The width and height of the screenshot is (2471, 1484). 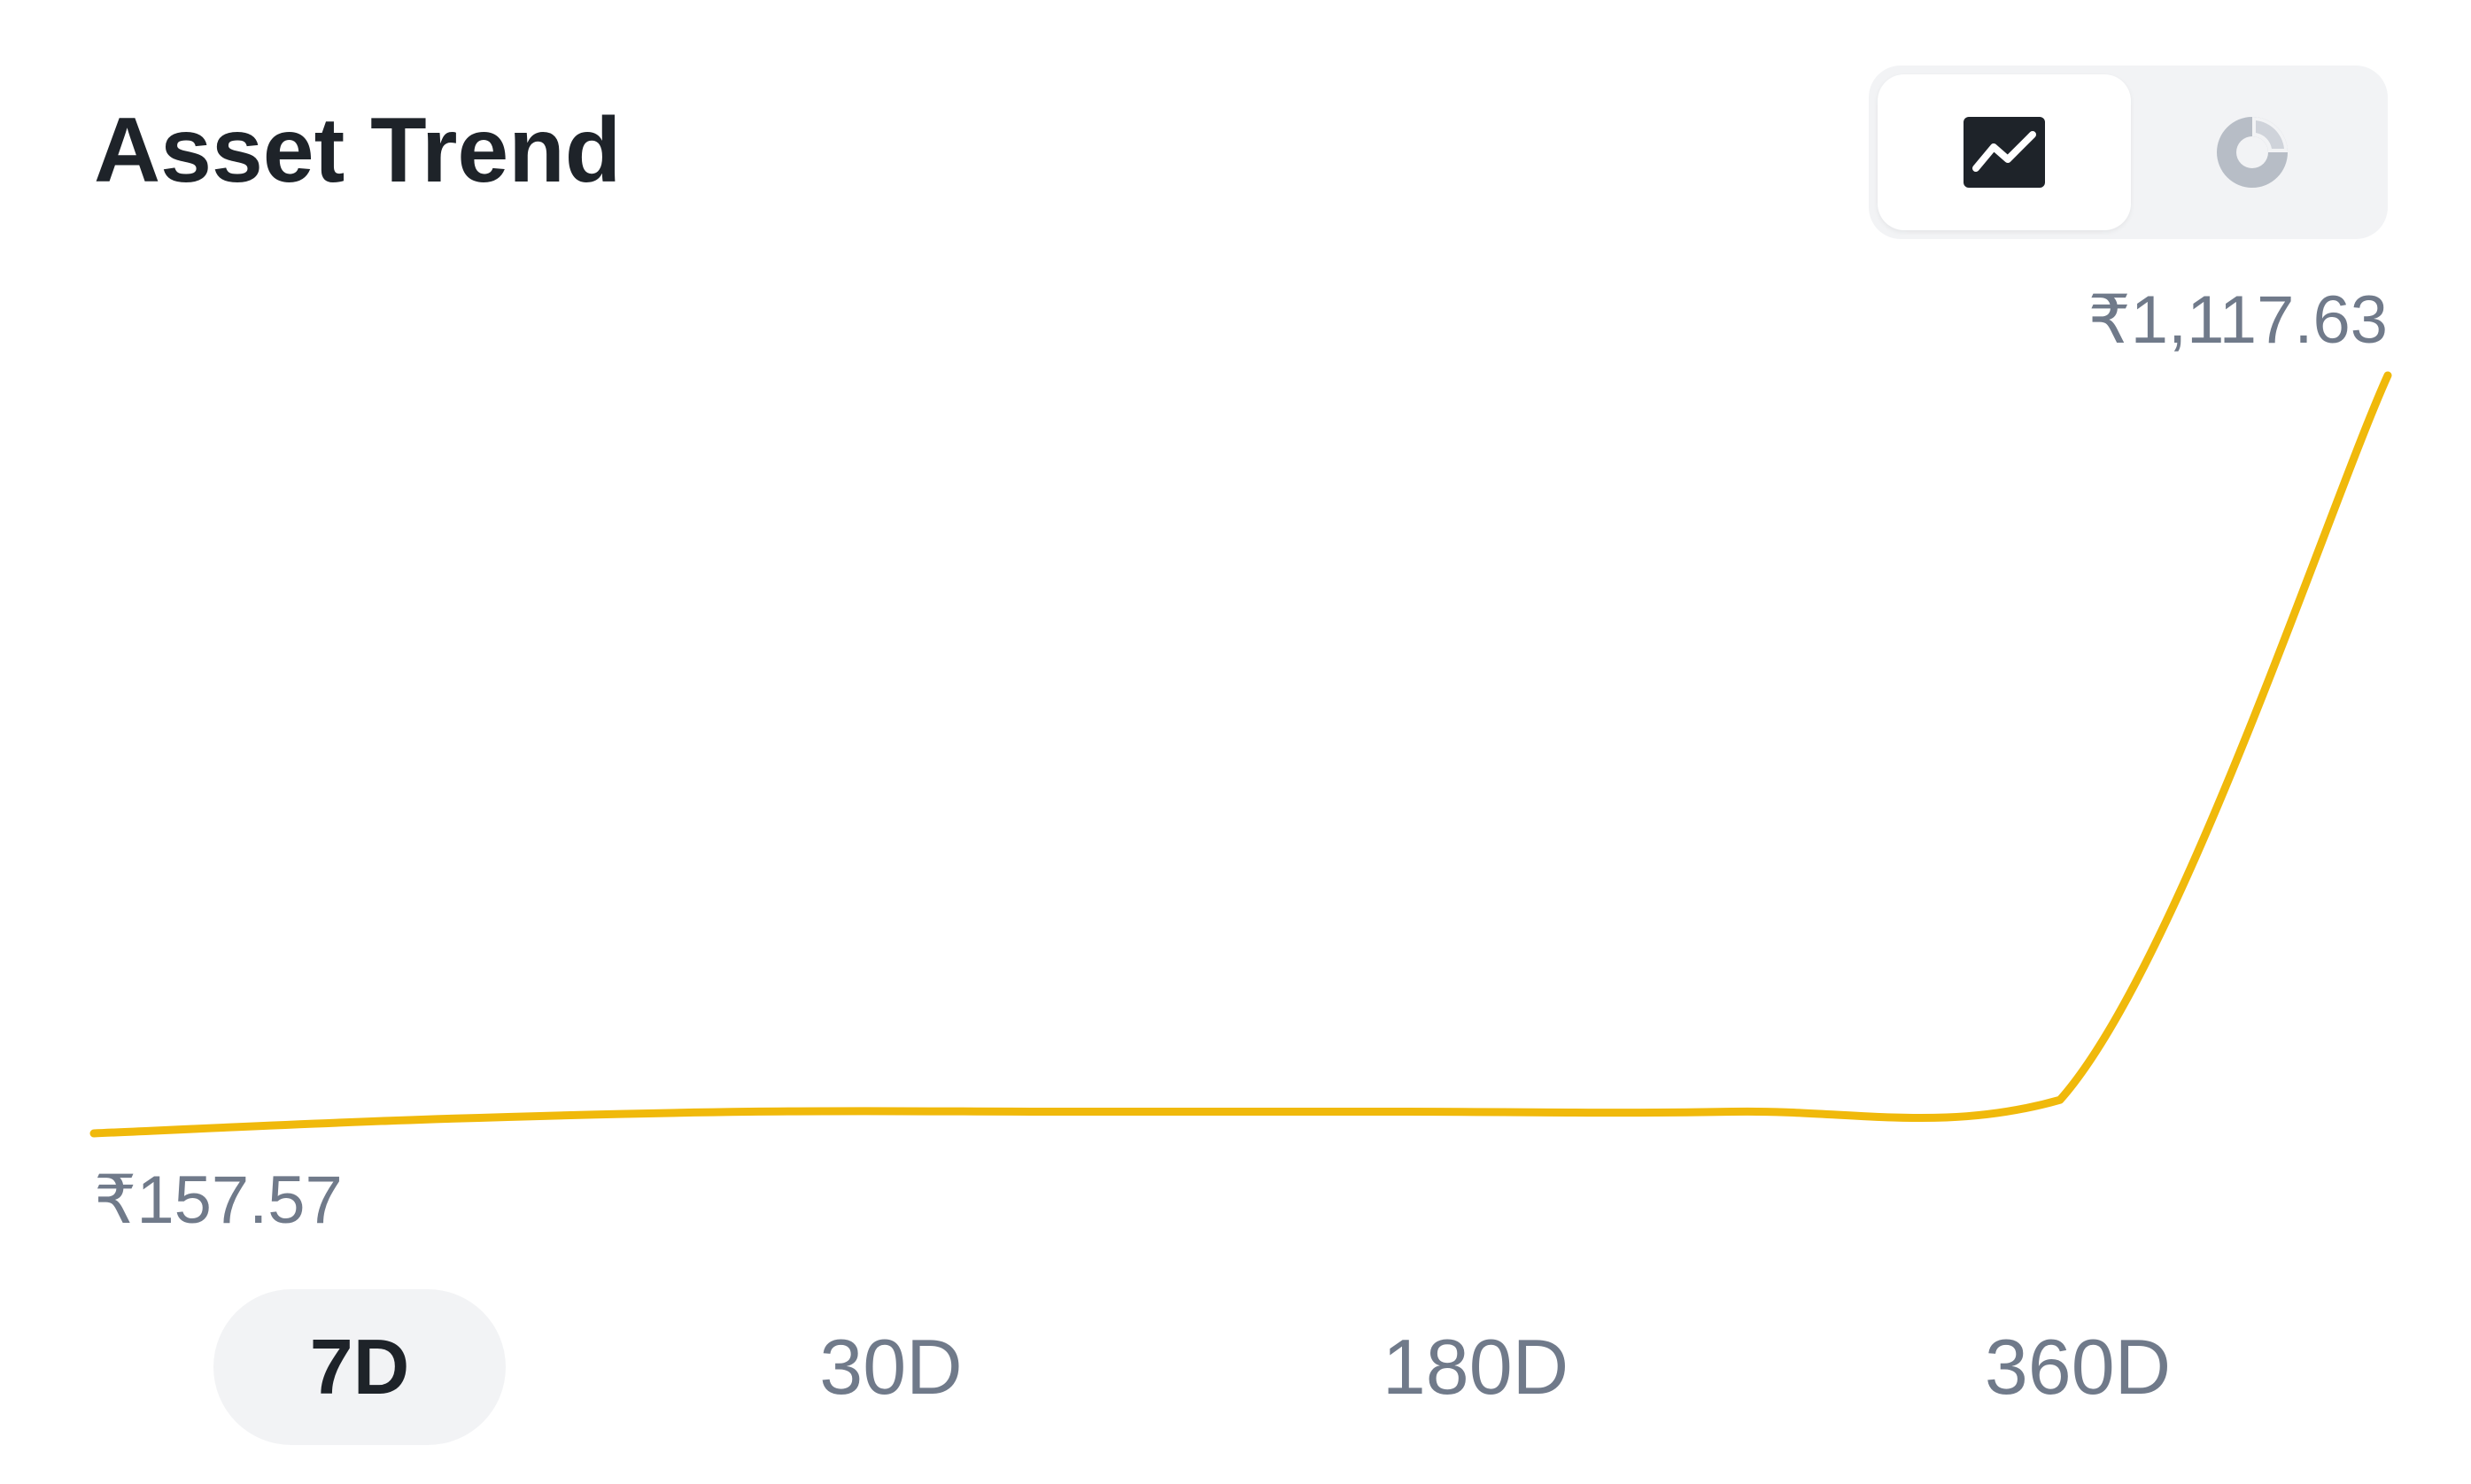 I want to click on pie-chart-toggle-button, so click(x=2252, y=152).